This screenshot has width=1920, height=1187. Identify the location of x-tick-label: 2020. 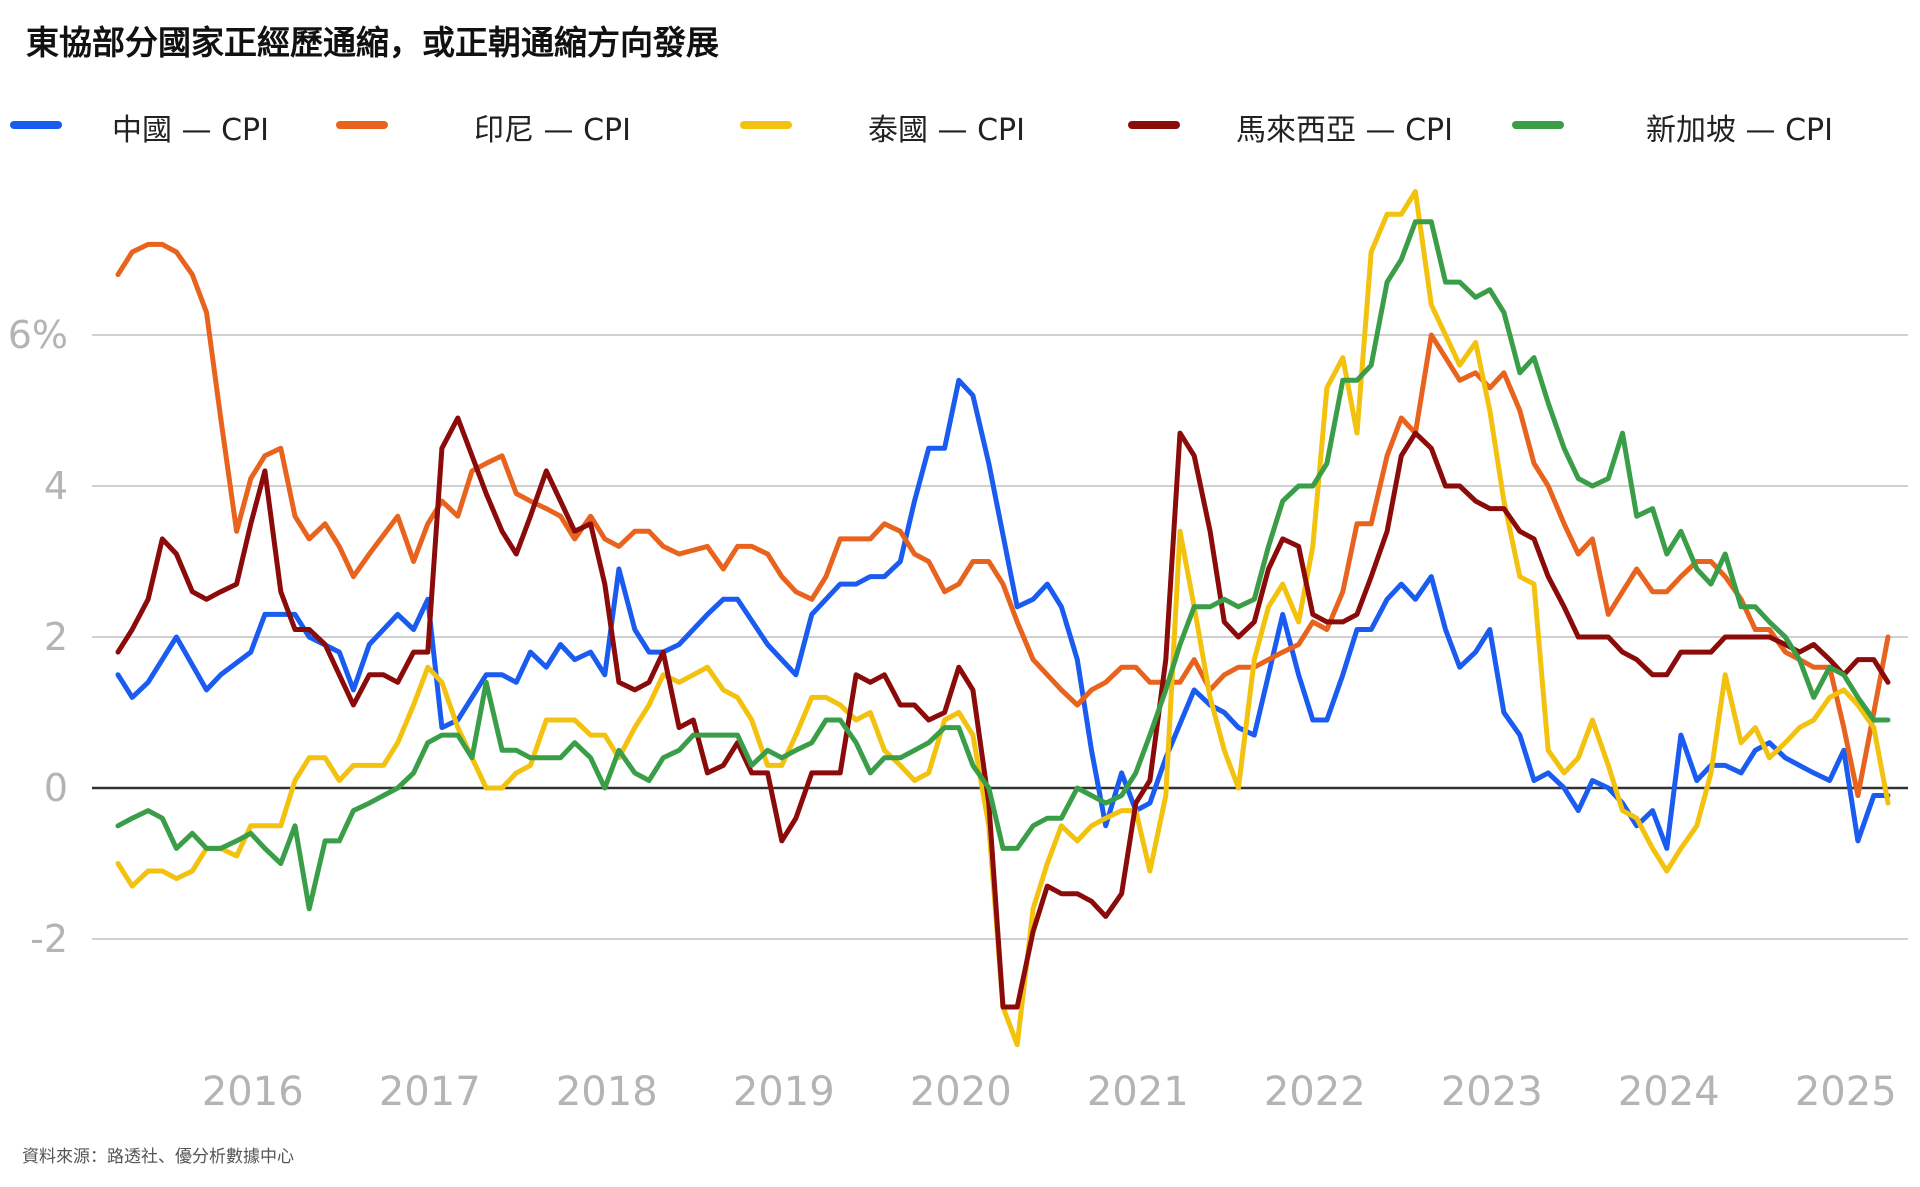
(961, 1092).